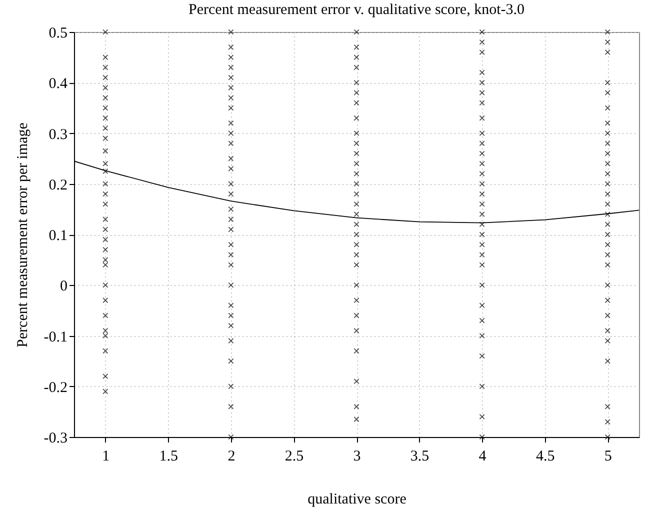 The image size is (649, 510). What do you see at coordinates (608, 456) in the screenshot?
I see `x-tick-label: 5` at bounding box center [608, 456].